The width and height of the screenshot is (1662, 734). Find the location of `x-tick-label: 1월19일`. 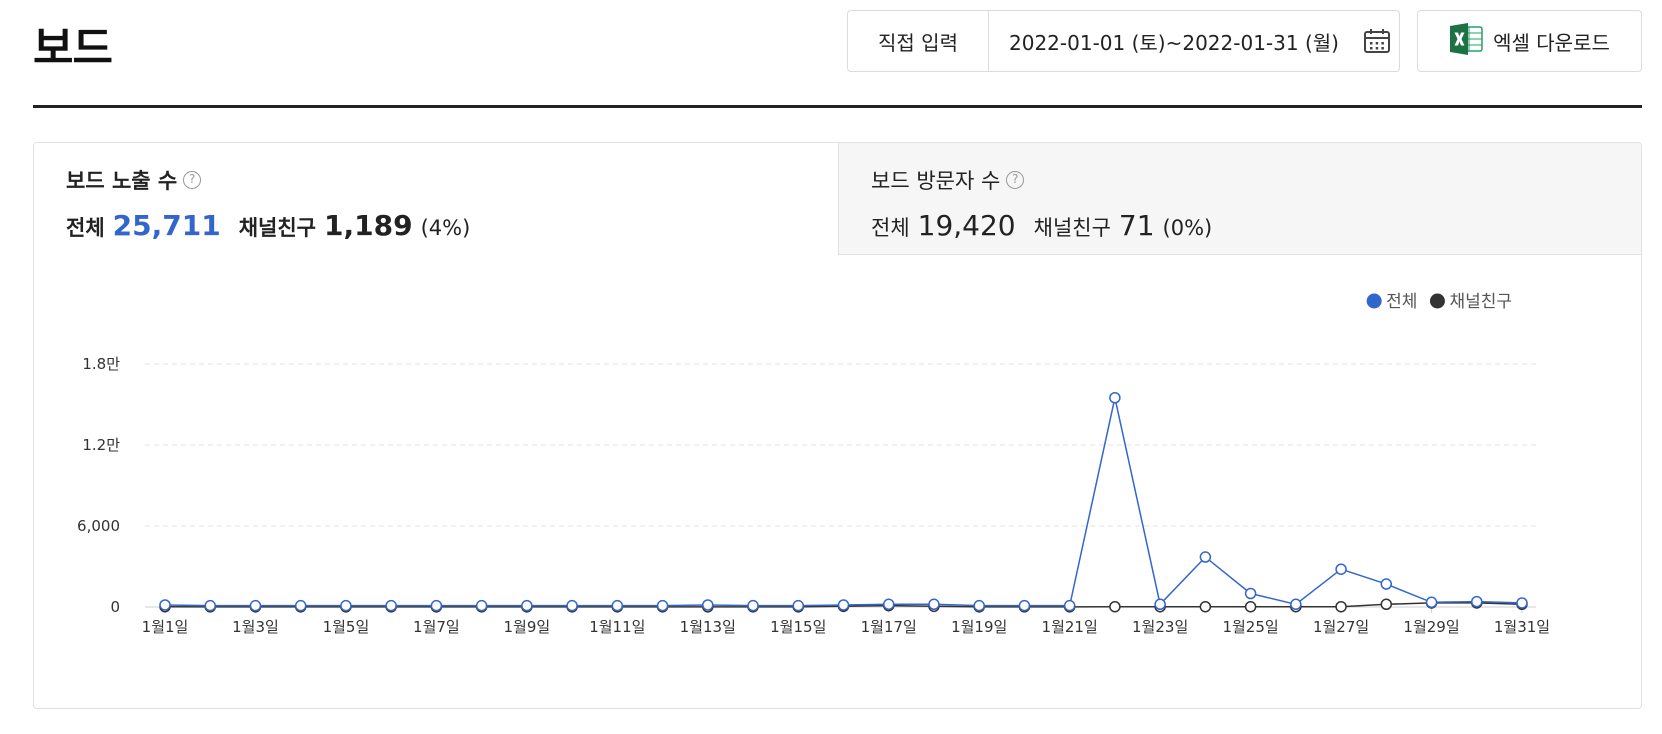

x-tick-label: 1월19일 is located at coordinates (979, 627).